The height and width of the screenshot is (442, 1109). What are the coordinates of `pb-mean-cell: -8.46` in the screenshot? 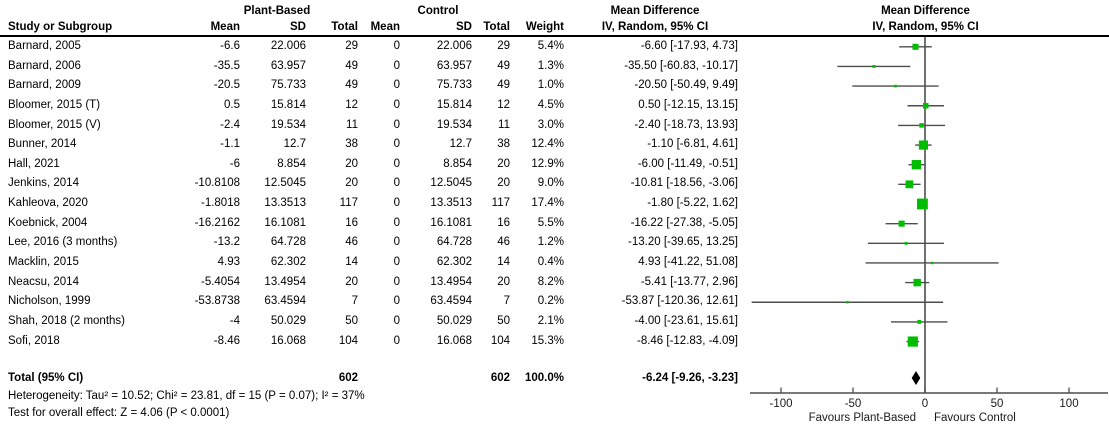 It's located at (226, 340).